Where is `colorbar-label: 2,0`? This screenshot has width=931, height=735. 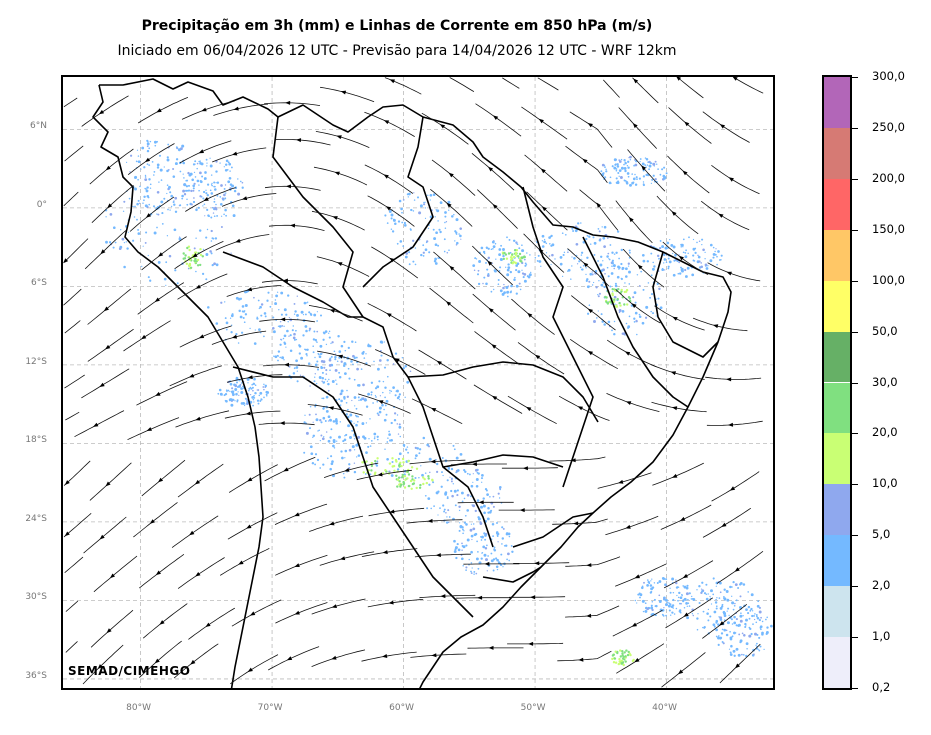 colorbar-label: 2,0 is located at coordinates (881, 585).